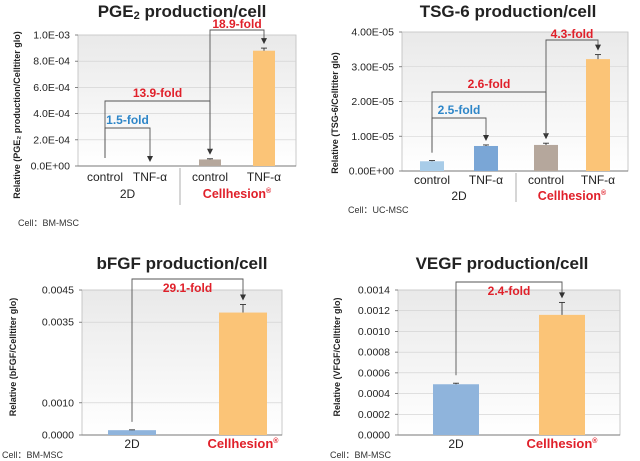 The height and width of the screenshot is (461, 640). I want to click on y-tick-label: 4.0E-04, so click(51, 114).